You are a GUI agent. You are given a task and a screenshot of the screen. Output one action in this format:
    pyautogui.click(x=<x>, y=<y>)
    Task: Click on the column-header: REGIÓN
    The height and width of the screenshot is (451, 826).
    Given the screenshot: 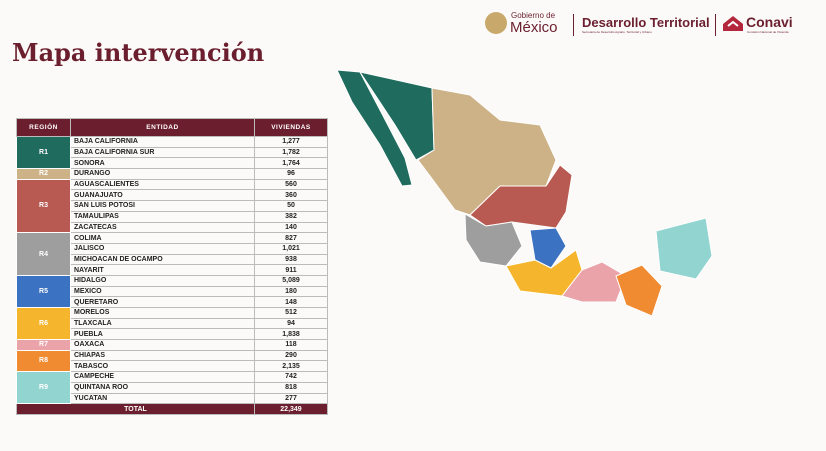 What is the action you would take?
    pyautogui.click(x=43, y=127)
    